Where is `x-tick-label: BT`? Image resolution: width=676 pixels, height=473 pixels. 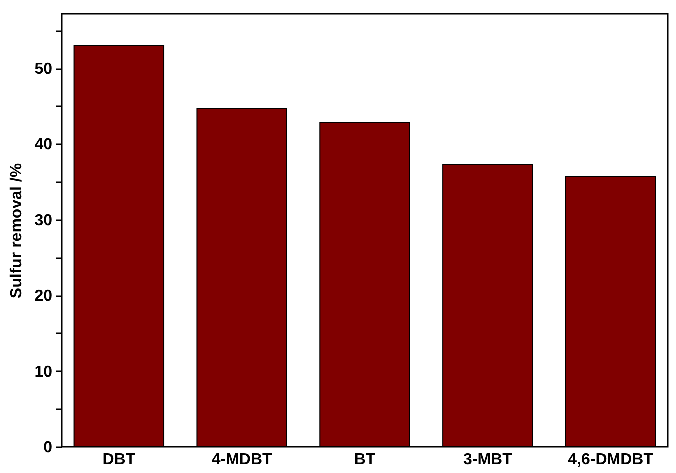 x-tick-label: BT is located at coordinates (365, 460).